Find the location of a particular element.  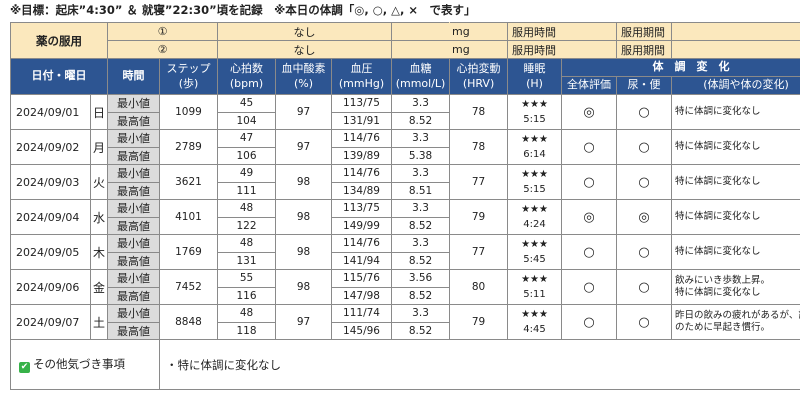

steps-cell: 4101 is located at coordinates (188, 217).